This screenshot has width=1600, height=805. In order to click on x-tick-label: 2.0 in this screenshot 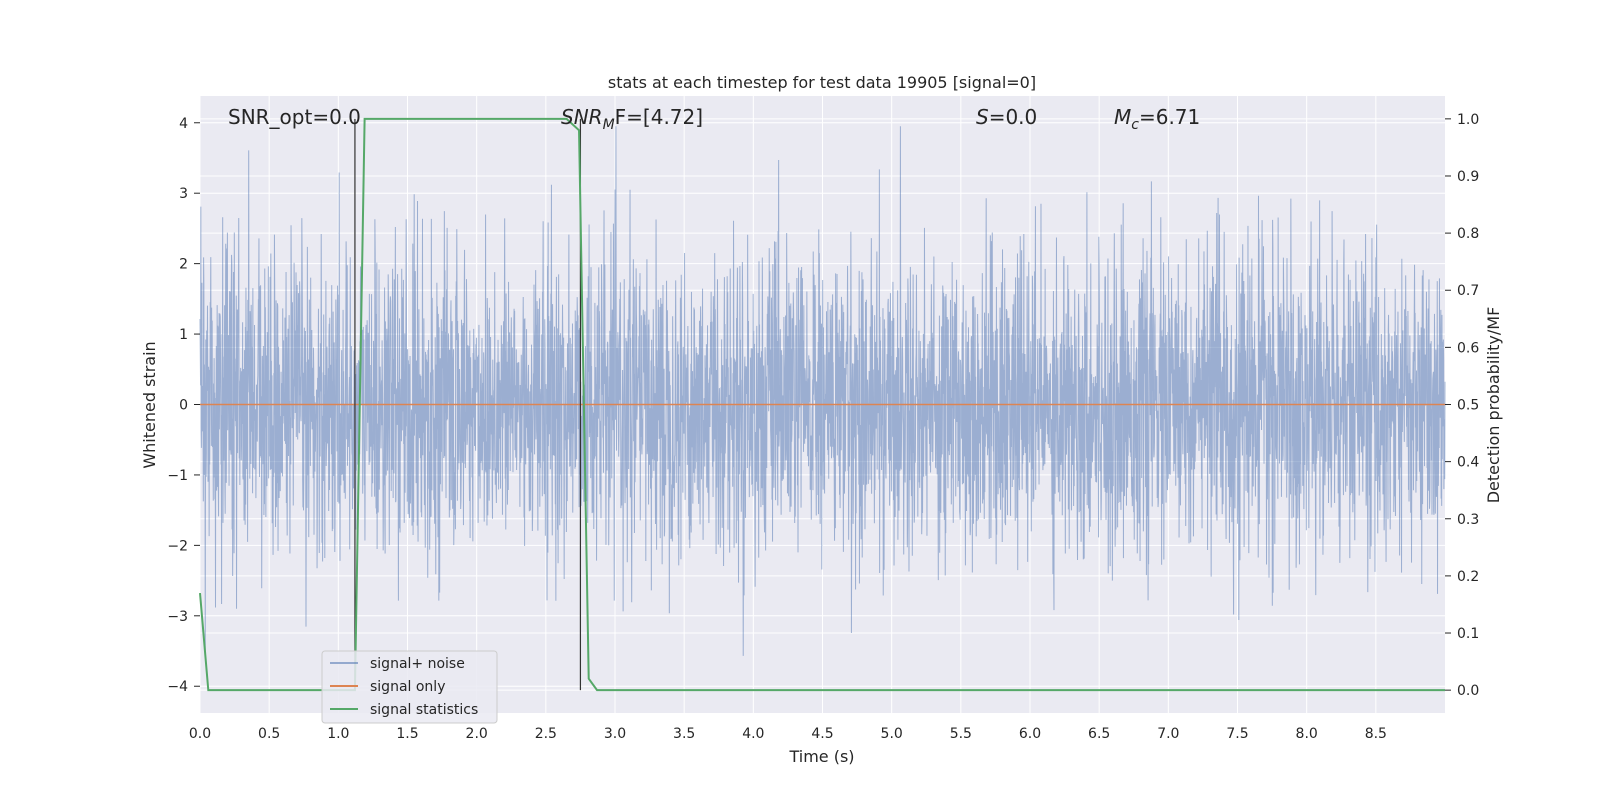, I will do `click(477, 734)`.